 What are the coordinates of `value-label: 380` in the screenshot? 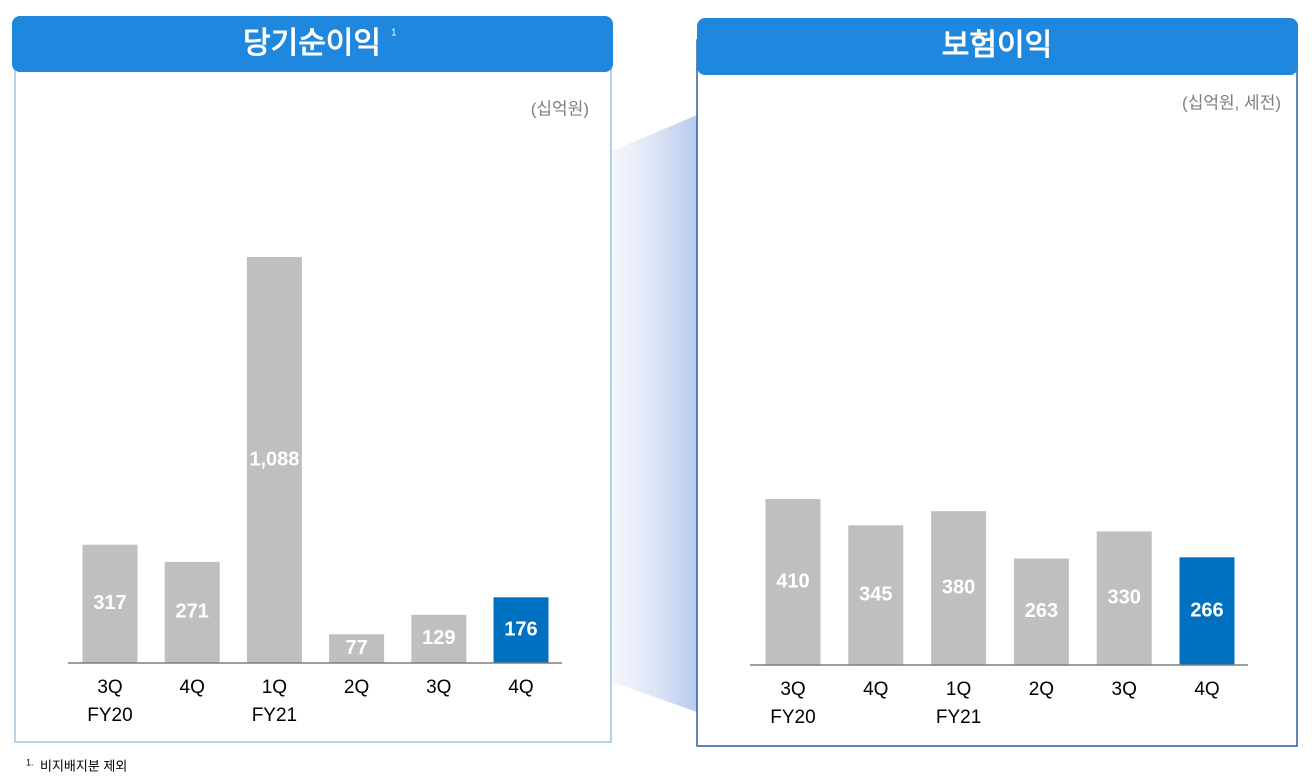 It's located at (958, 587).